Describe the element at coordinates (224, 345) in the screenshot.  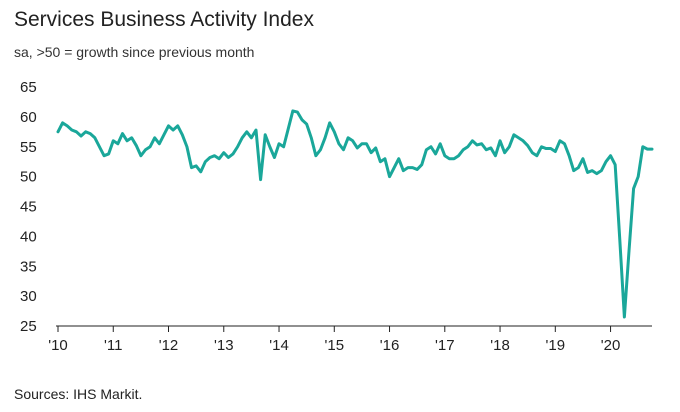
I see `x-tick-label: '13` at that location.